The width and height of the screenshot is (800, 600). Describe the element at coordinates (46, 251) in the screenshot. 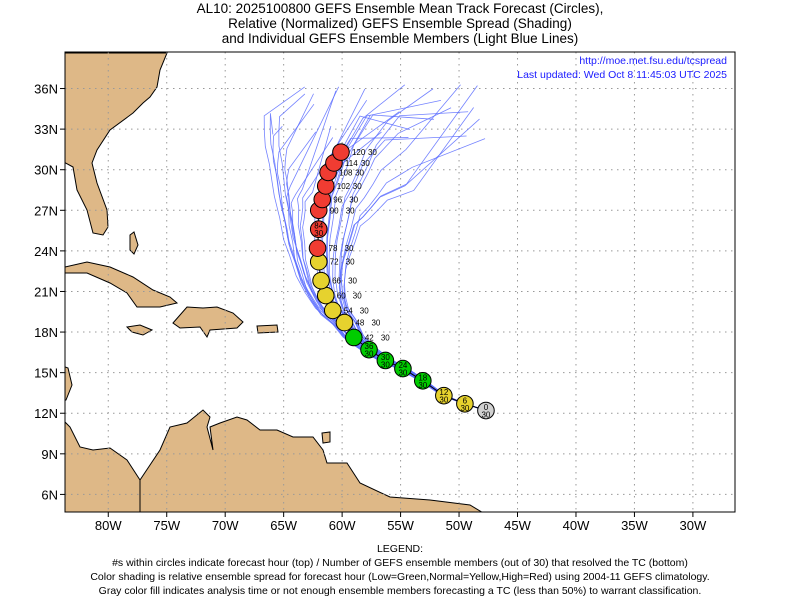

I see `y-tick-label: 24N` at that location.